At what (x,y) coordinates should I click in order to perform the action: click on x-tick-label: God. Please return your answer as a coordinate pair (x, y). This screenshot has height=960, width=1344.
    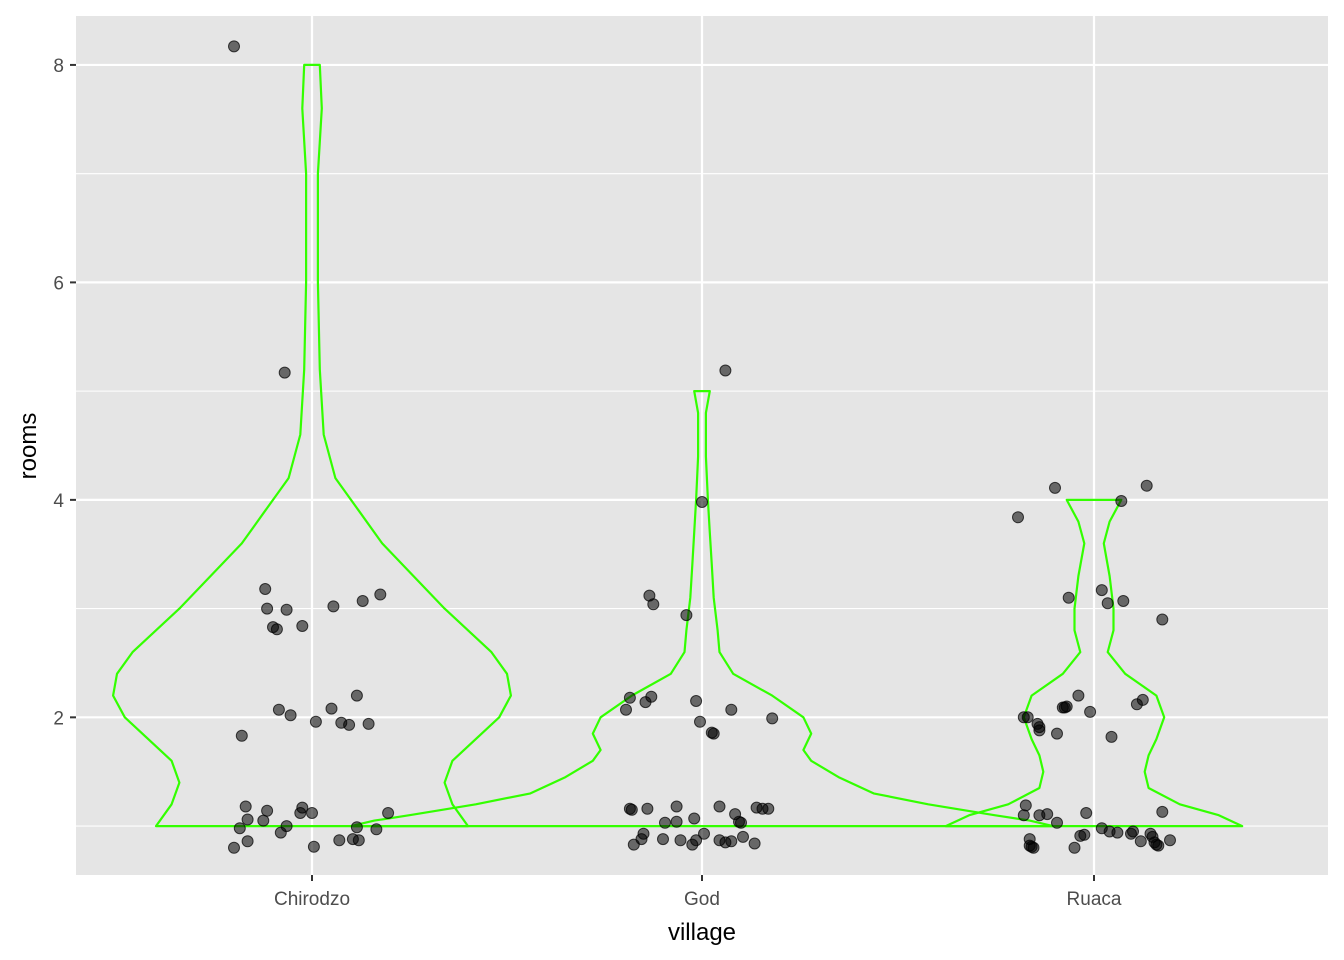
    Looking at the image, I should click on (702, 899).